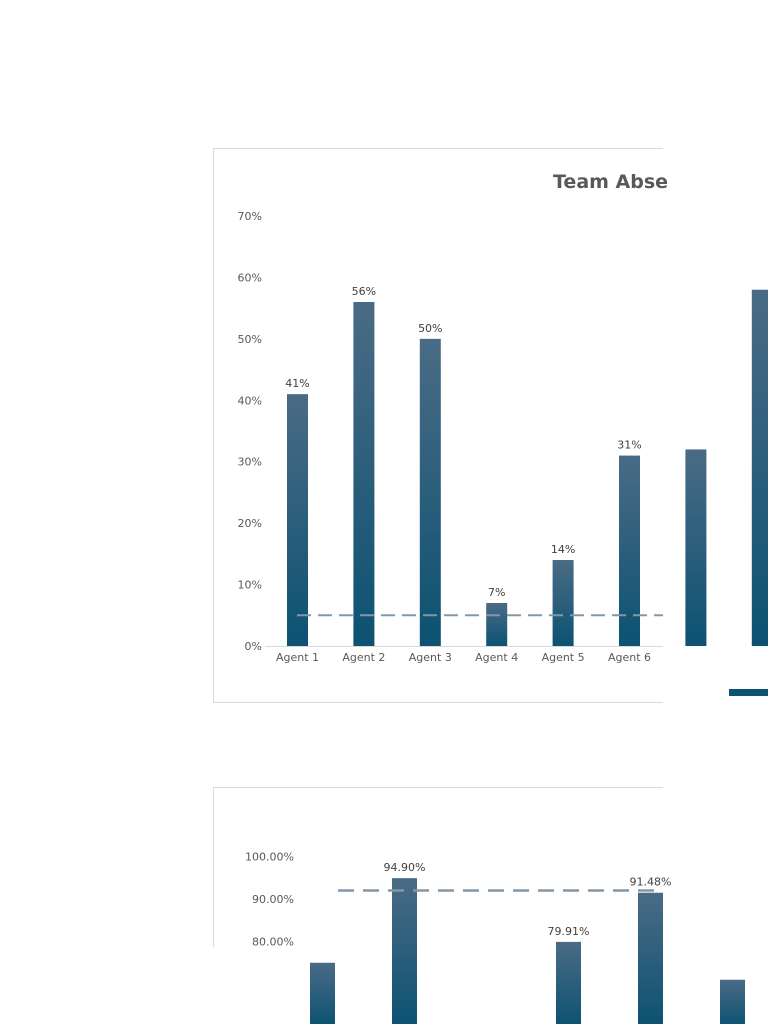  Describe the element at coordinates (496, 657) in the screenshot. I see `x-tick-label: Agent 4` at that location.